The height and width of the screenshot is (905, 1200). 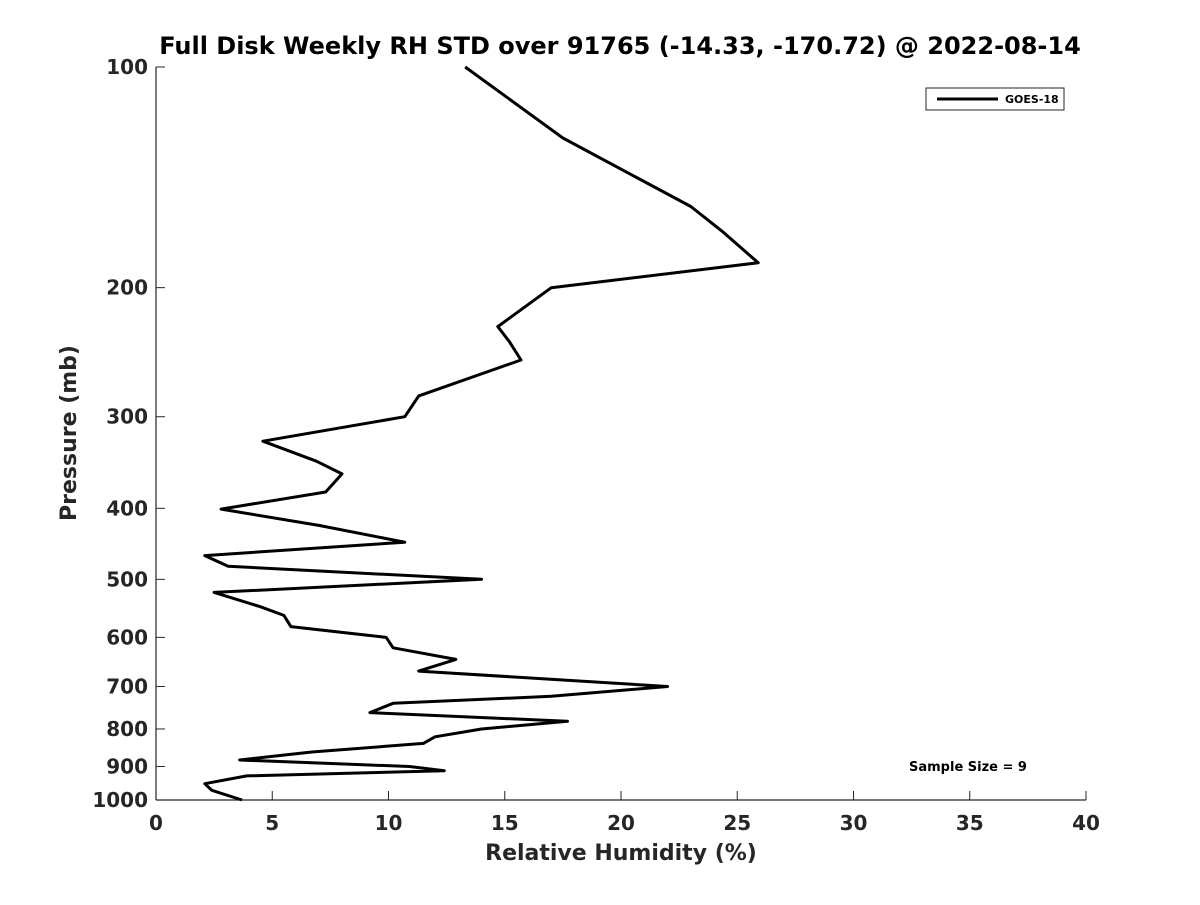 I want to click on y-axis-label: Pressure (mb), so click(x=69, y=433).